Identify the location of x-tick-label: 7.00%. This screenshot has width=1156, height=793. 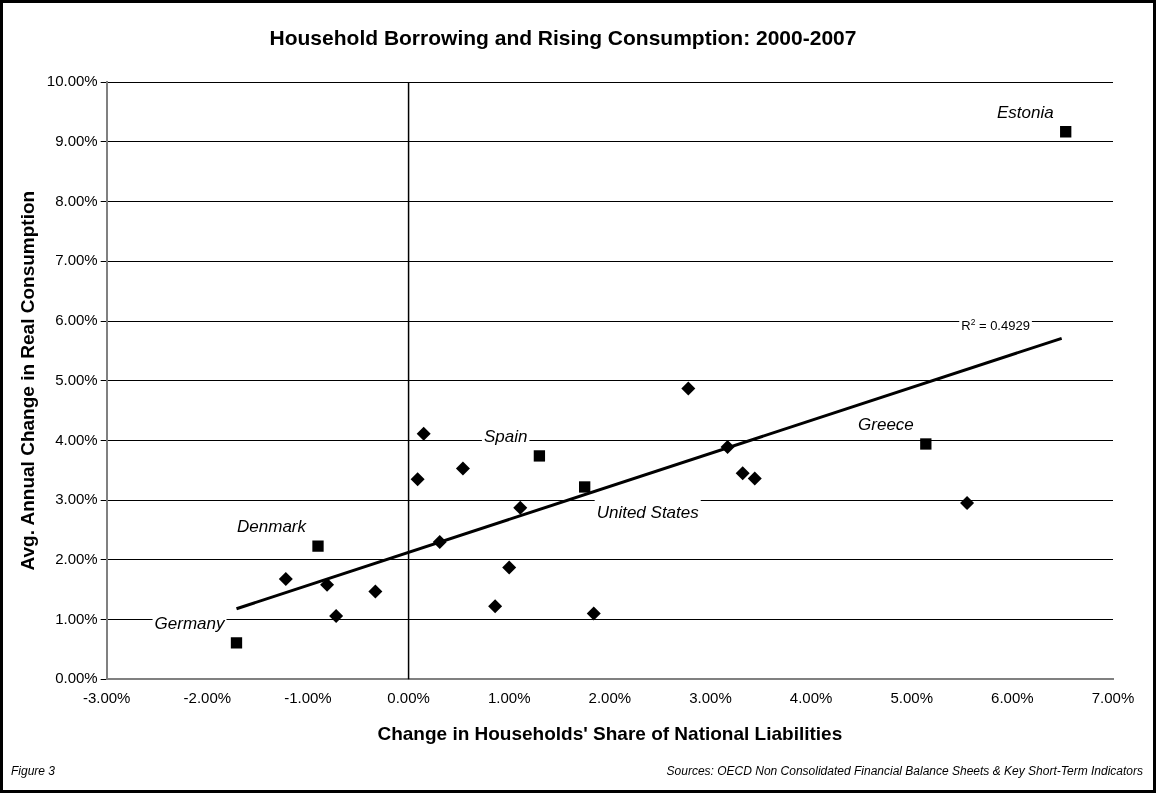
(1113, 698).